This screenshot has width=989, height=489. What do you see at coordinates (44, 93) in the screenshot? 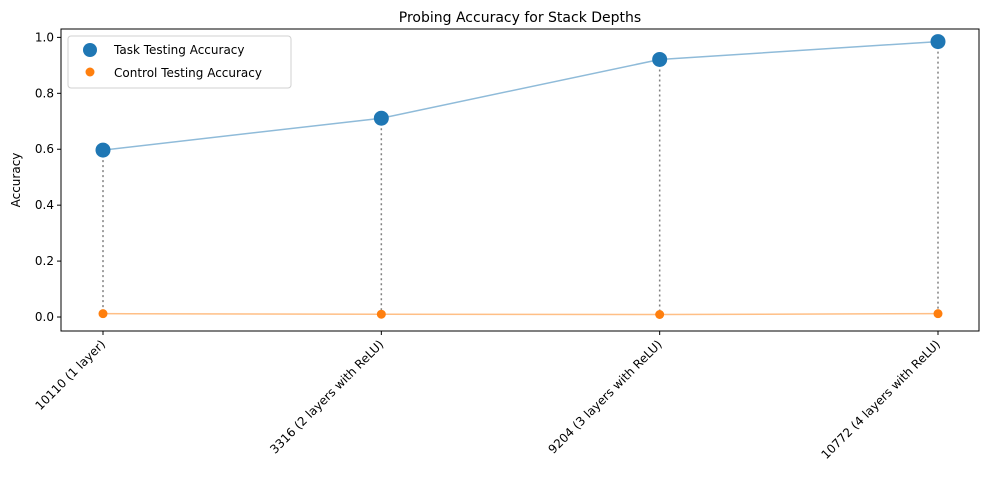
I see `y-tick-label: 0.8` at bounding box center [44, 93].